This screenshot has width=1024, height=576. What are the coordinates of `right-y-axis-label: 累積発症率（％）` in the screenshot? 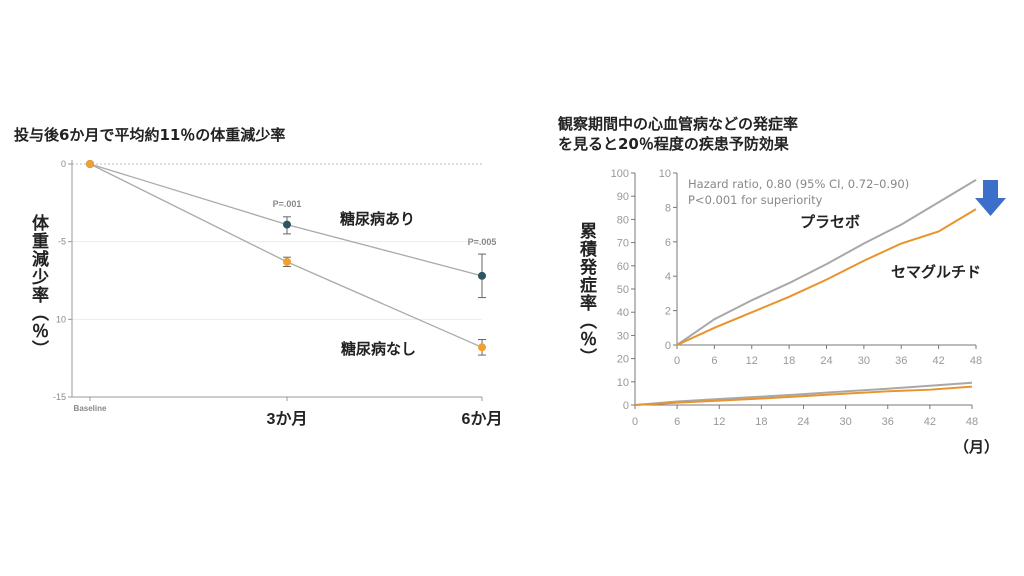 It's located at (586, 294).